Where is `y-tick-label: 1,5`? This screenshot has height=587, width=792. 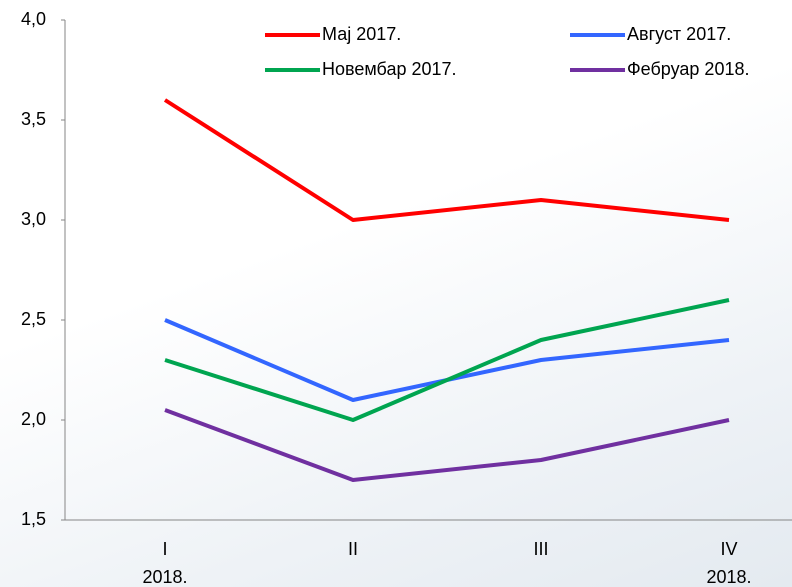 y-tick-label: 1,5 is located at coordinates (33, 519).